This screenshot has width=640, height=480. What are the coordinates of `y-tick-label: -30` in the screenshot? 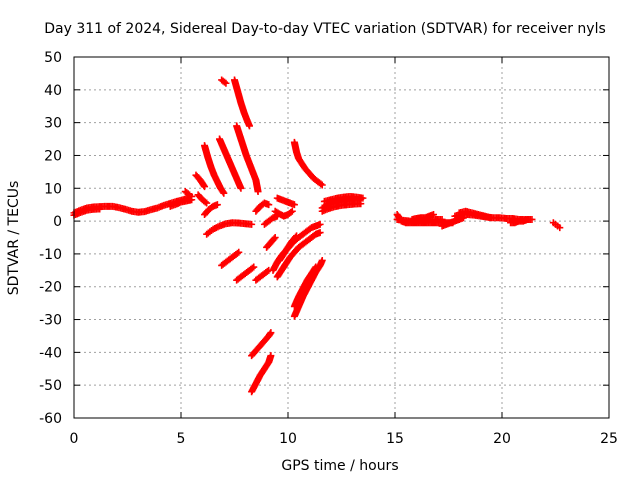 It's located at (50, 321).